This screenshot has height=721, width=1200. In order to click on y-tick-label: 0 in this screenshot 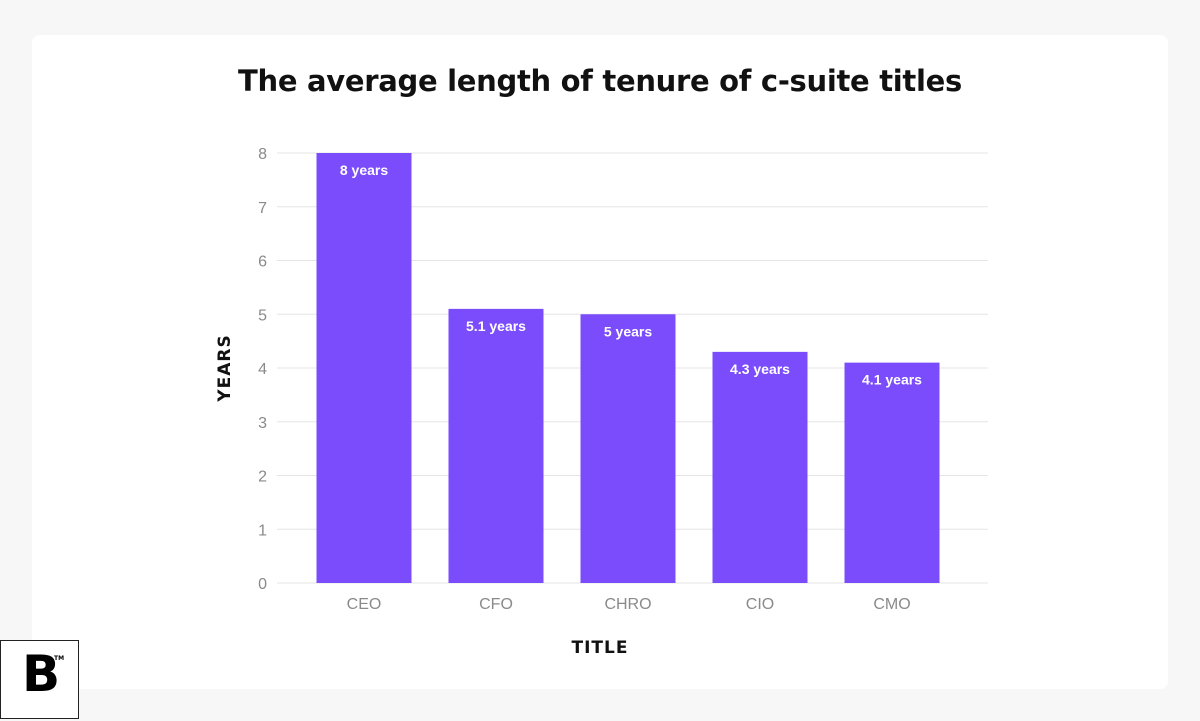, I will do `click(262, 584)`.